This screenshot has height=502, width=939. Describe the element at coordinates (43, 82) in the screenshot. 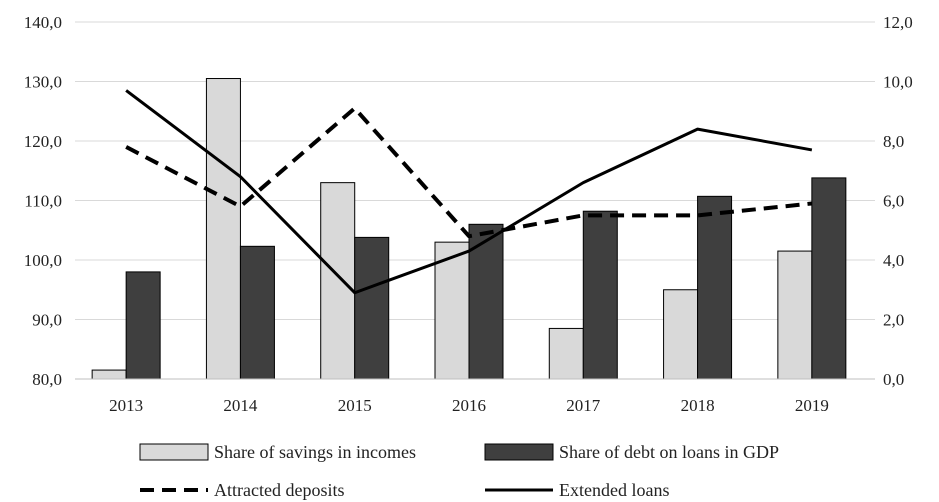

I see `left-tick-label: 130,0` at that location.